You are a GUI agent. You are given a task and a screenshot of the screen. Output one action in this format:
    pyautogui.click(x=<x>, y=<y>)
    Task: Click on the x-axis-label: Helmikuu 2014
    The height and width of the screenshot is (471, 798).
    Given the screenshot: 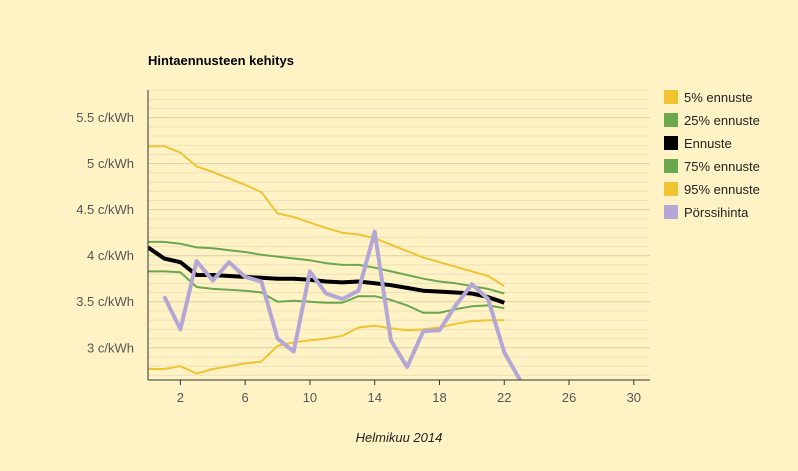 What is the action you would take?
    pyautogui.click(x=399, y=437)
    